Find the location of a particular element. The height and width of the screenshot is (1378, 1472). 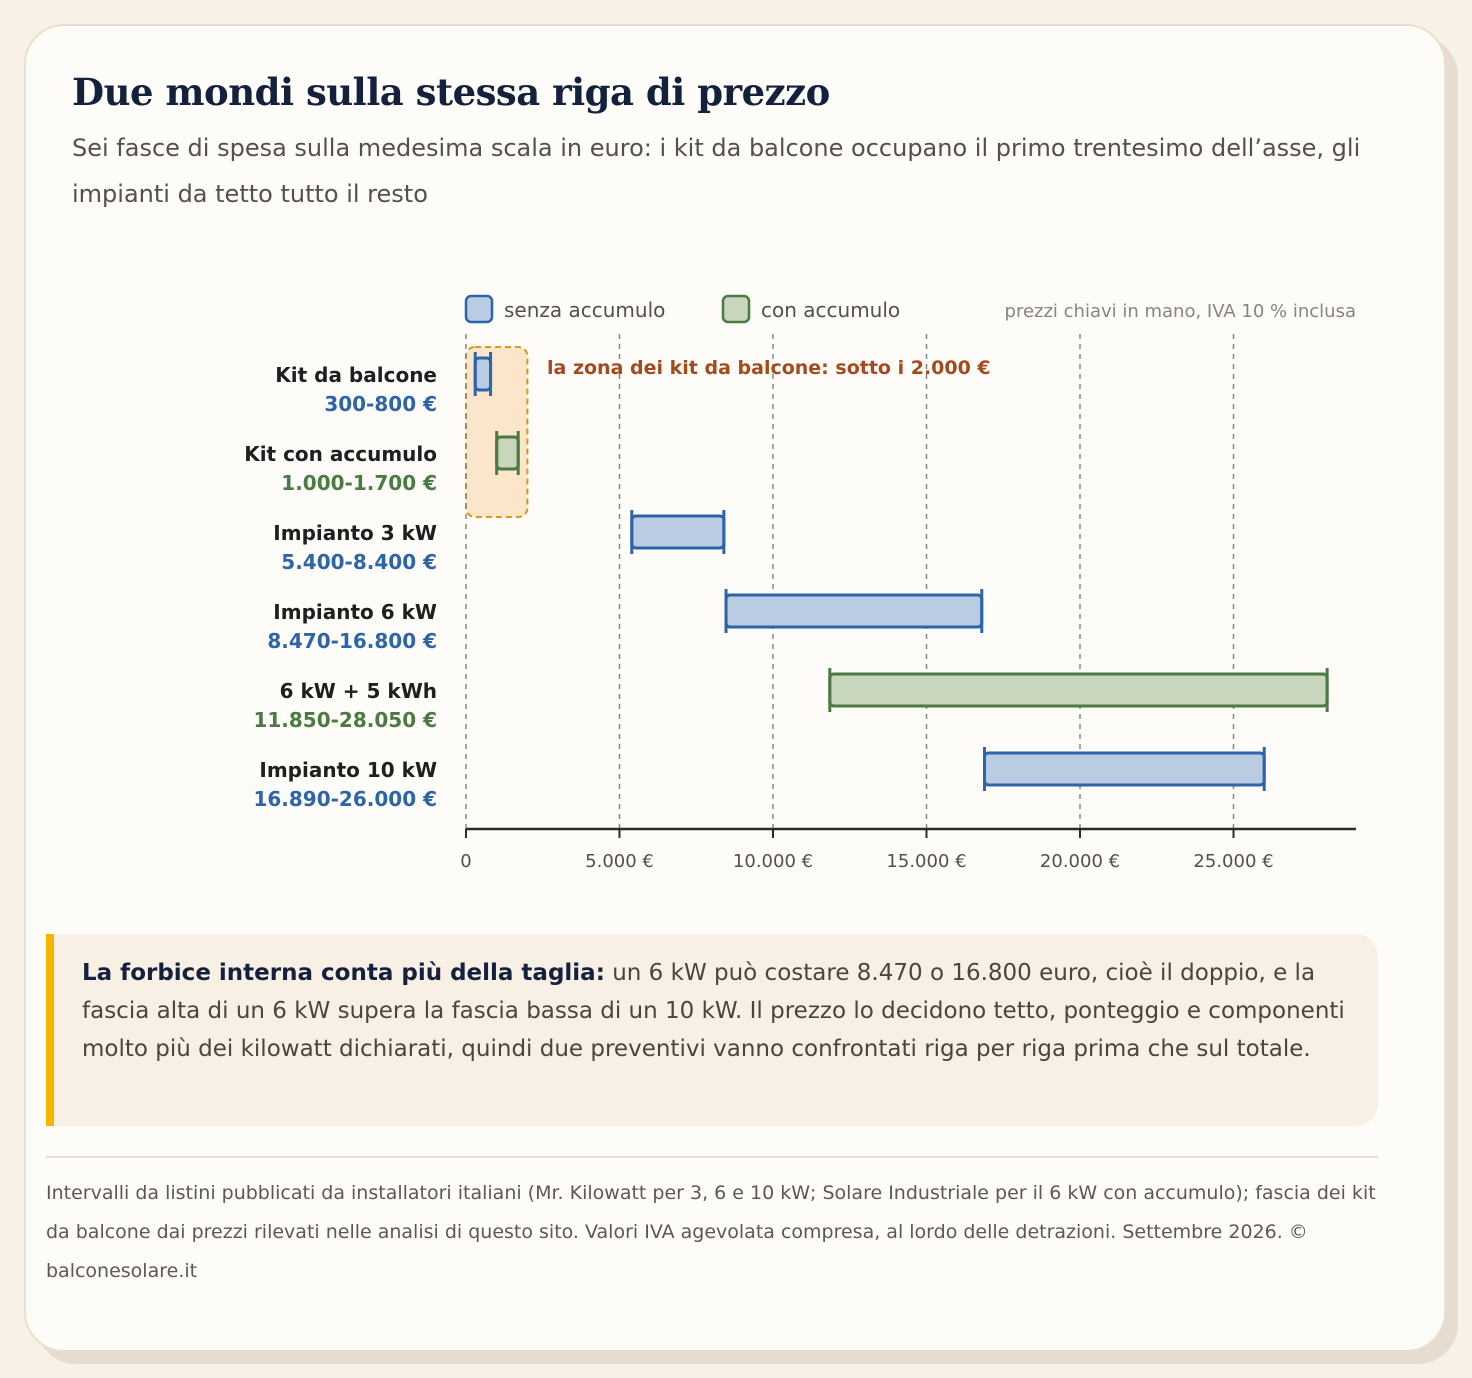

chart-title: Due mondi sulla stessa riga di prezzo is located at coordinates (451, 92).